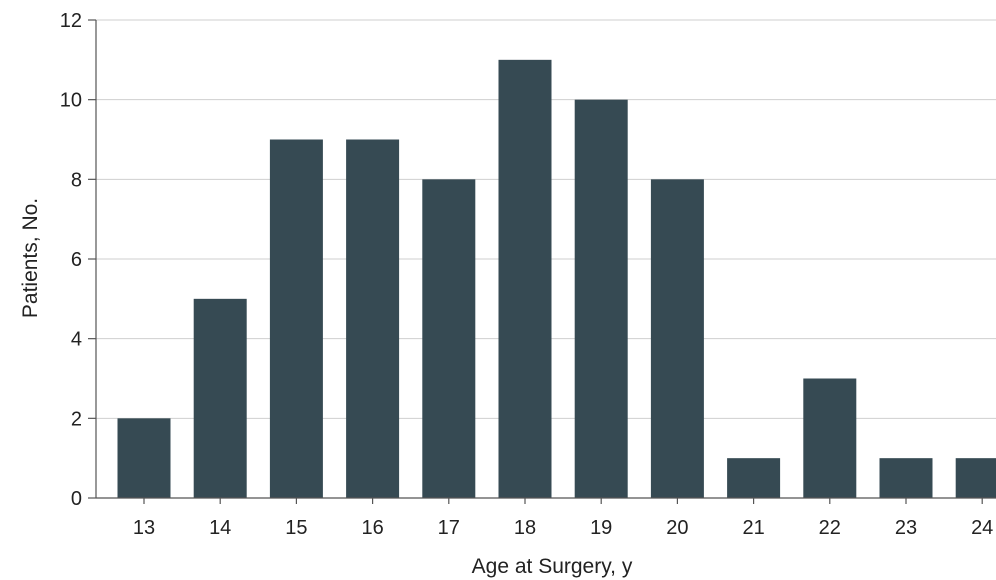 This screenshot has height=580, width=996. What do you see at coordinates (906, 528) in the screenshot?
I see `x-tick-label: 23` at bounding box center [906, 528].